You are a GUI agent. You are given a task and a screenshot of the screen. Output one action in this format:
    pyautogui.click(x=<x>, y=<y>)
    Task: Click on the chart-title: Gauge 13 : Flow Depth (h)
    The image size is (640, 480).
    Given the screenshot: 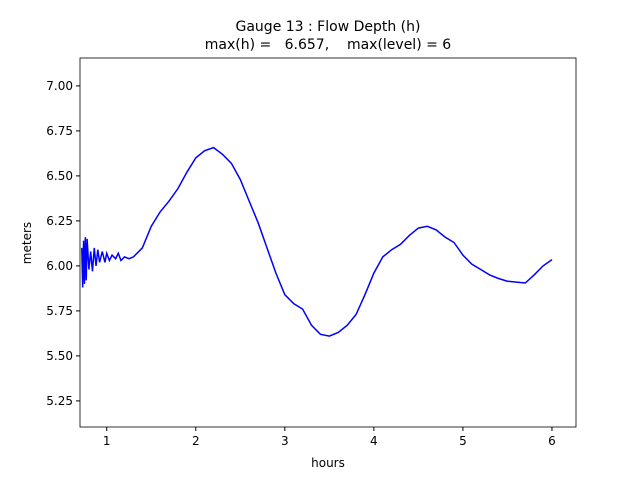 What is the action you would take?
    pyautogui.click(x=328, y=27)
    